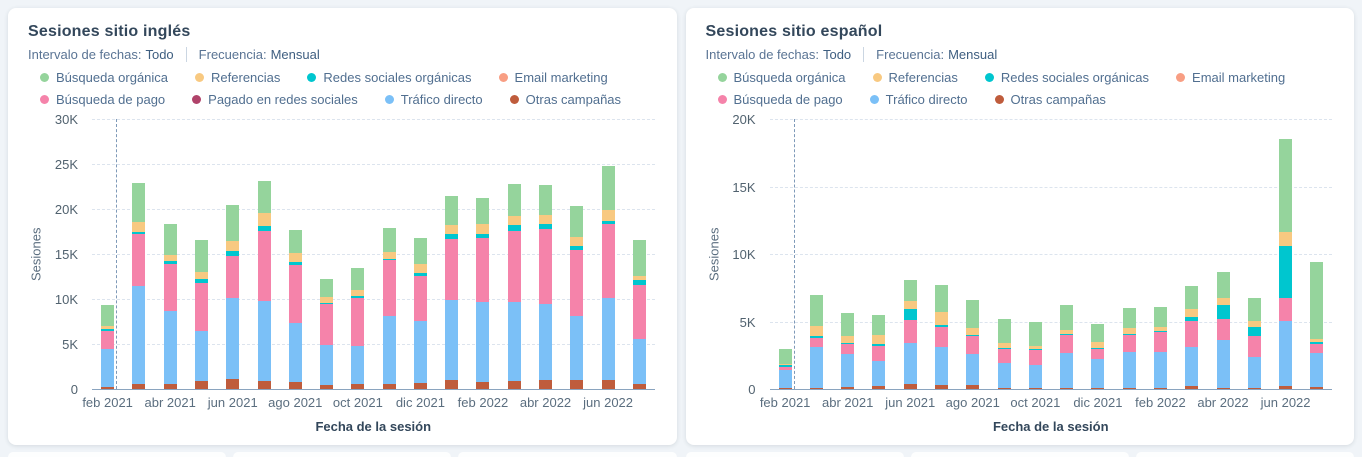 This screenshot has width=1362, height=457. Describe the element at coordinates (275, 99) in the screenshot. I see `legend-item: Pagado en redes sociales` at that location.